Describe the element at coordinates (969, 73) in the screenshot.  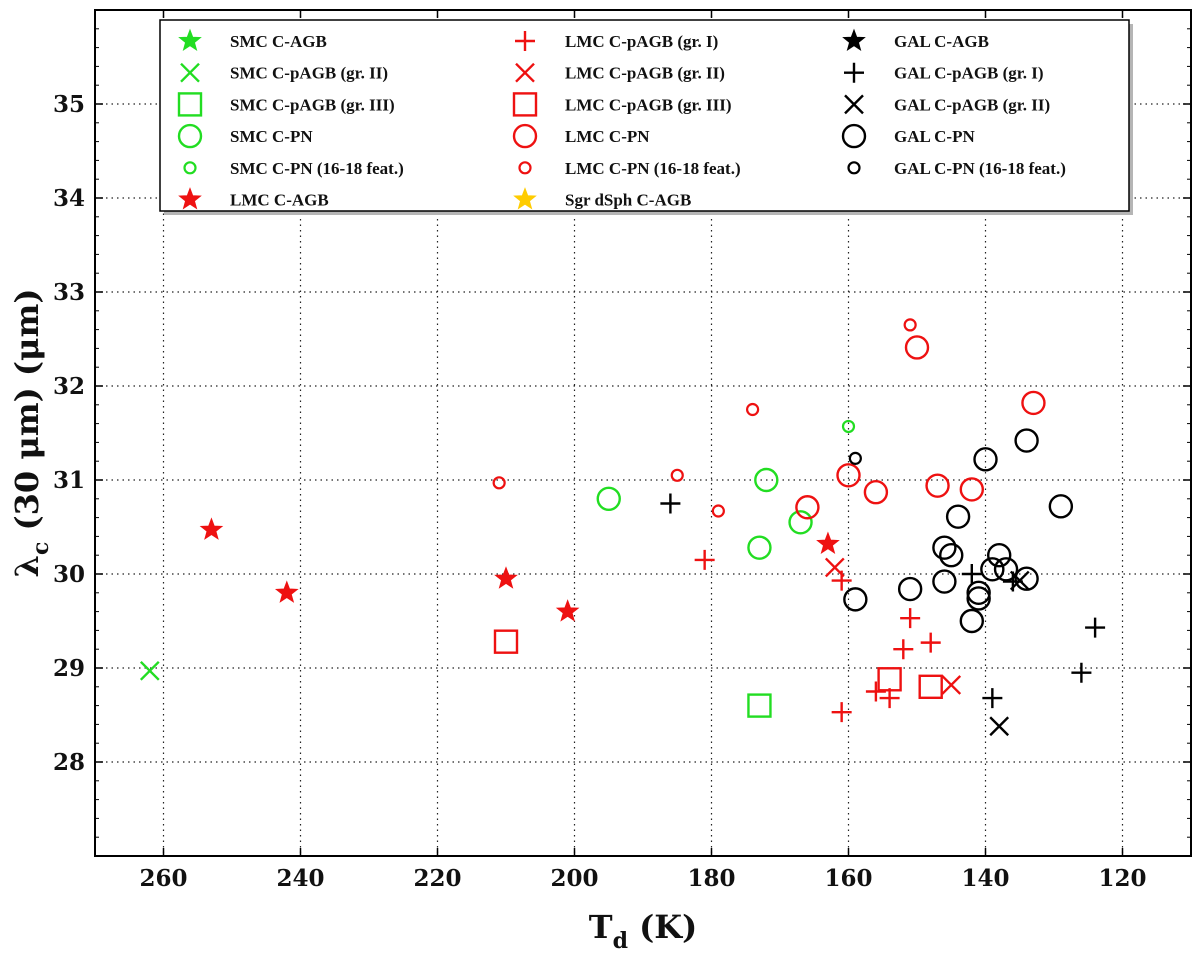
I see `legend-label: GAL C-pAGB (gr. I)` at that location.